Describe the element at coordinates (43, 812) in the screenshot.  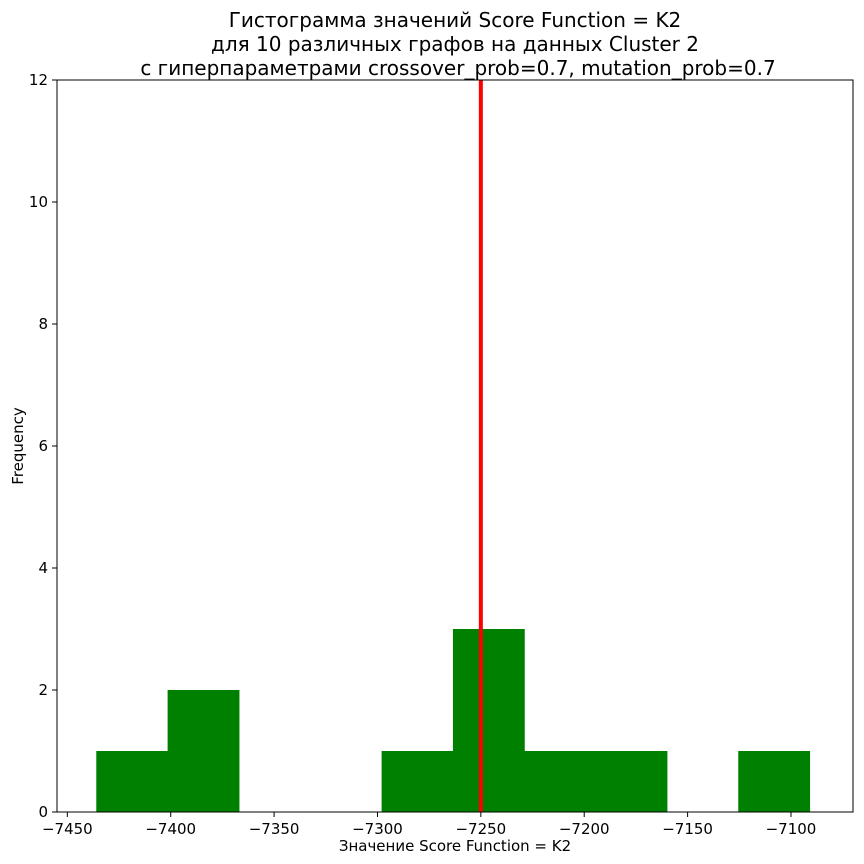
I see `y-tick-label: 0` at that location.